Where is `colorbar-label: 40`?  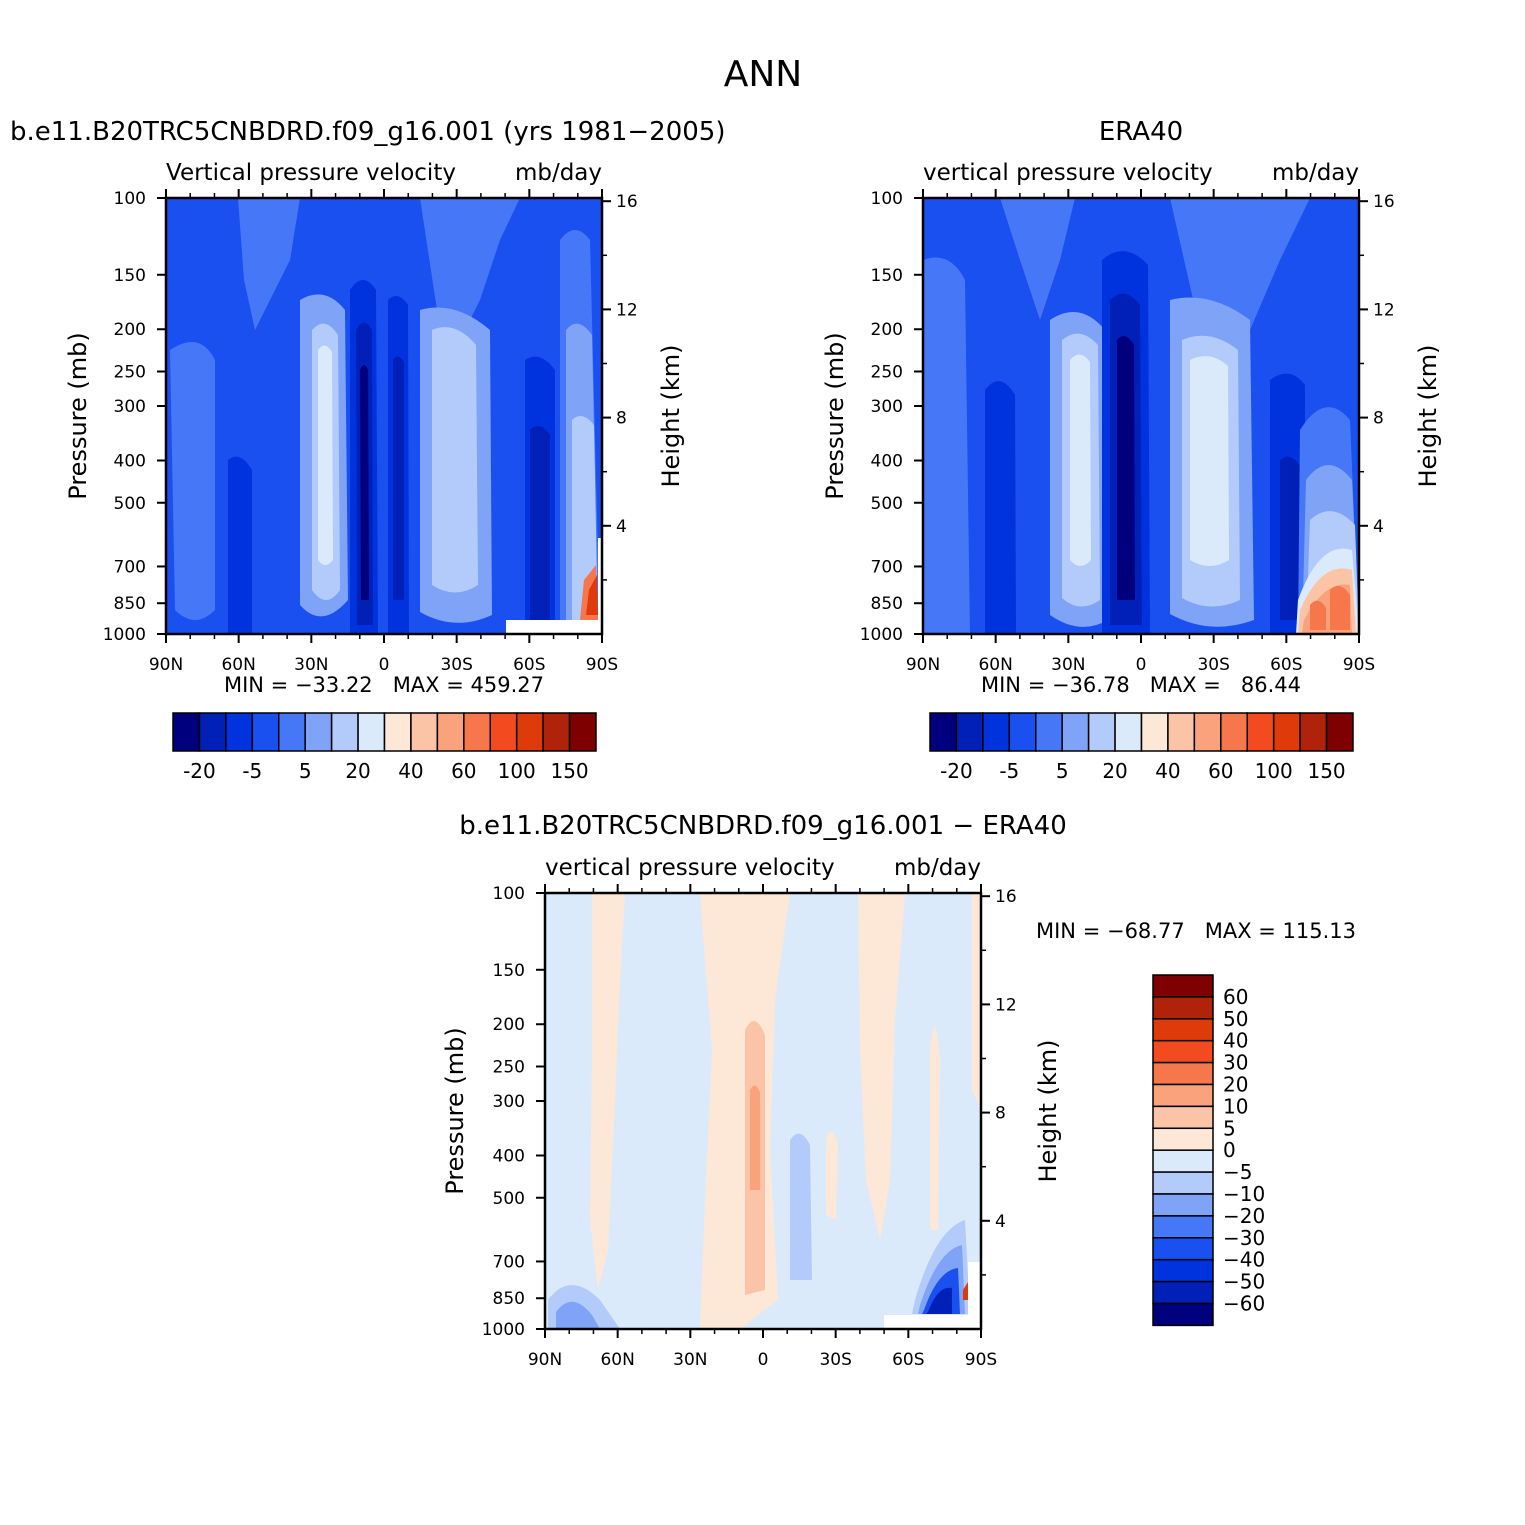
colorbar-label: 40 is located at coordinates (1167, 771).